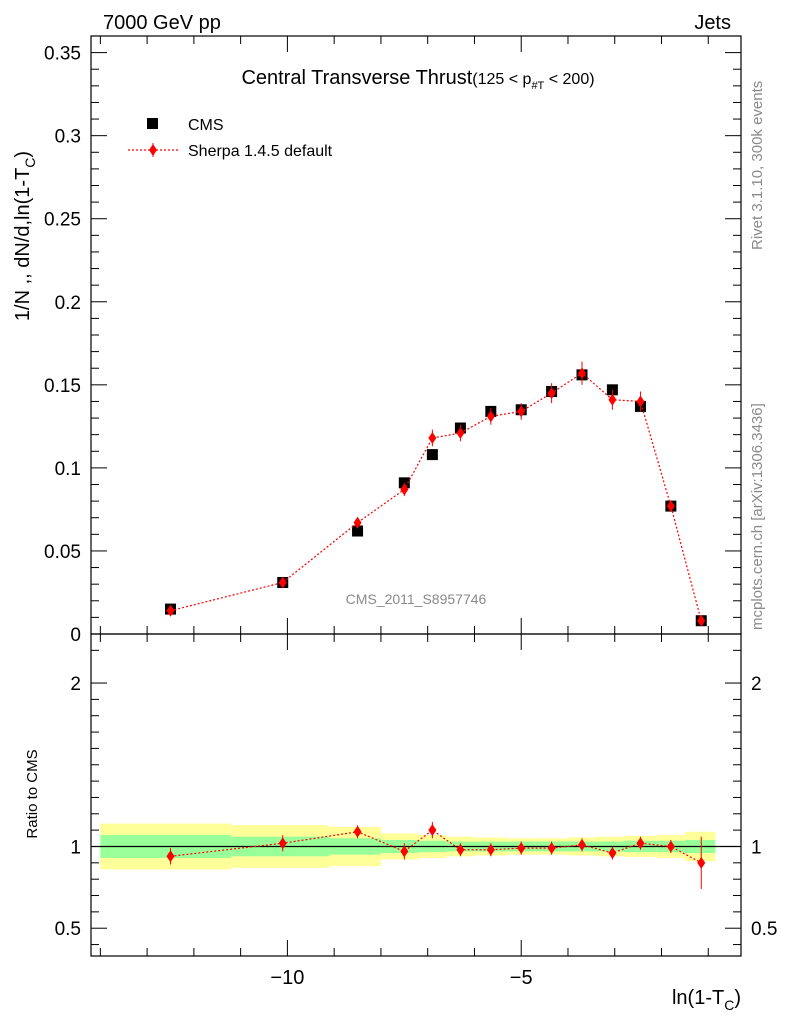  What do you see at coordinates (756, 684) in the screenshot?
I see `ratio-tick-label-right: 2` at bounding box center [756, 684].